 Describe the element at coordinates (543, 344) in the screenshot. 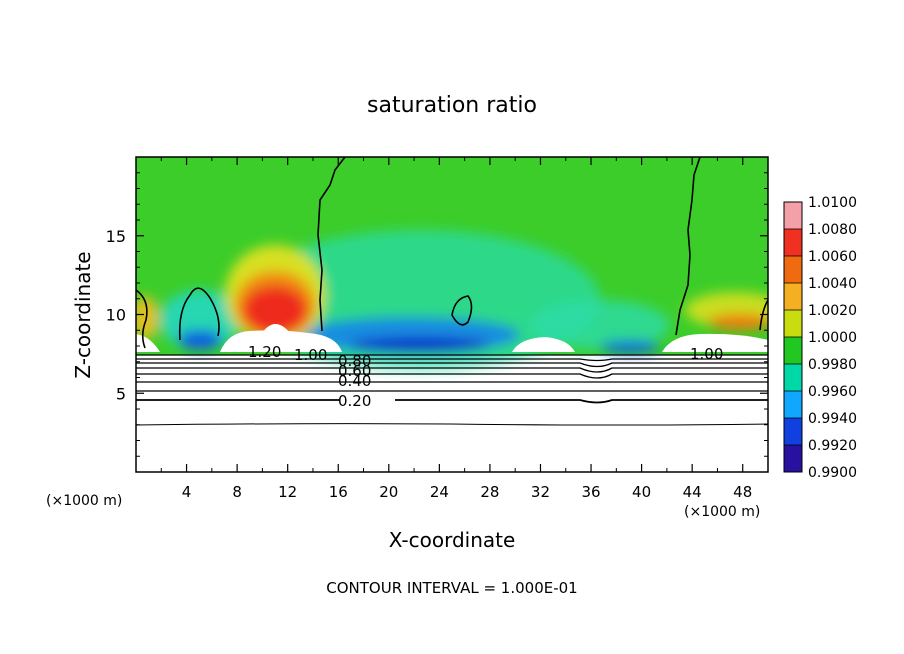

I see `cloud-cap-mid` at that location.